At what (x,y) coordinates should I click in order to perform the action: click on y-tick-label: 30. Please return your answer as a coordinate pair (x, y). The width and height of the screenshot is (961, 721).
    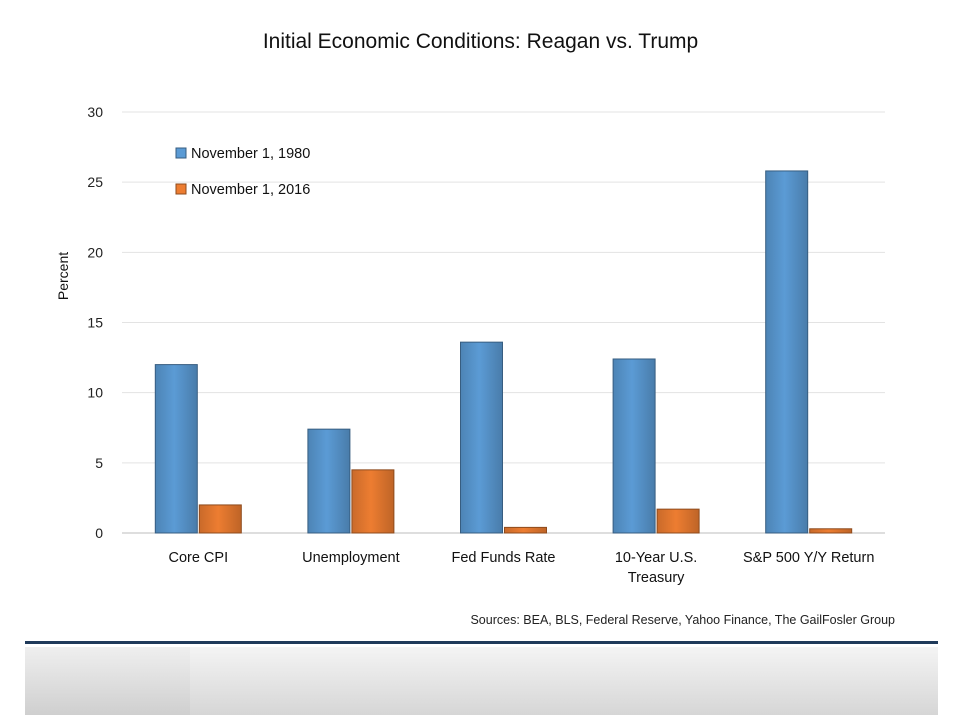
    Looking at the image, I should click on (95, 112).